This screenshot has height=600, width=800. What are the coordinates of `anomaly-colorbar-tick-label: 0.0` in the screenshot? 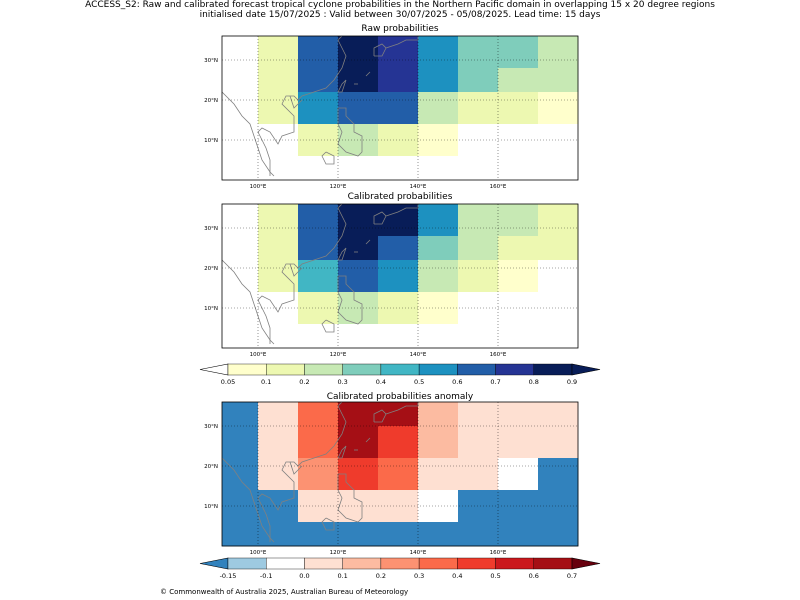 It's located at (304, 576).